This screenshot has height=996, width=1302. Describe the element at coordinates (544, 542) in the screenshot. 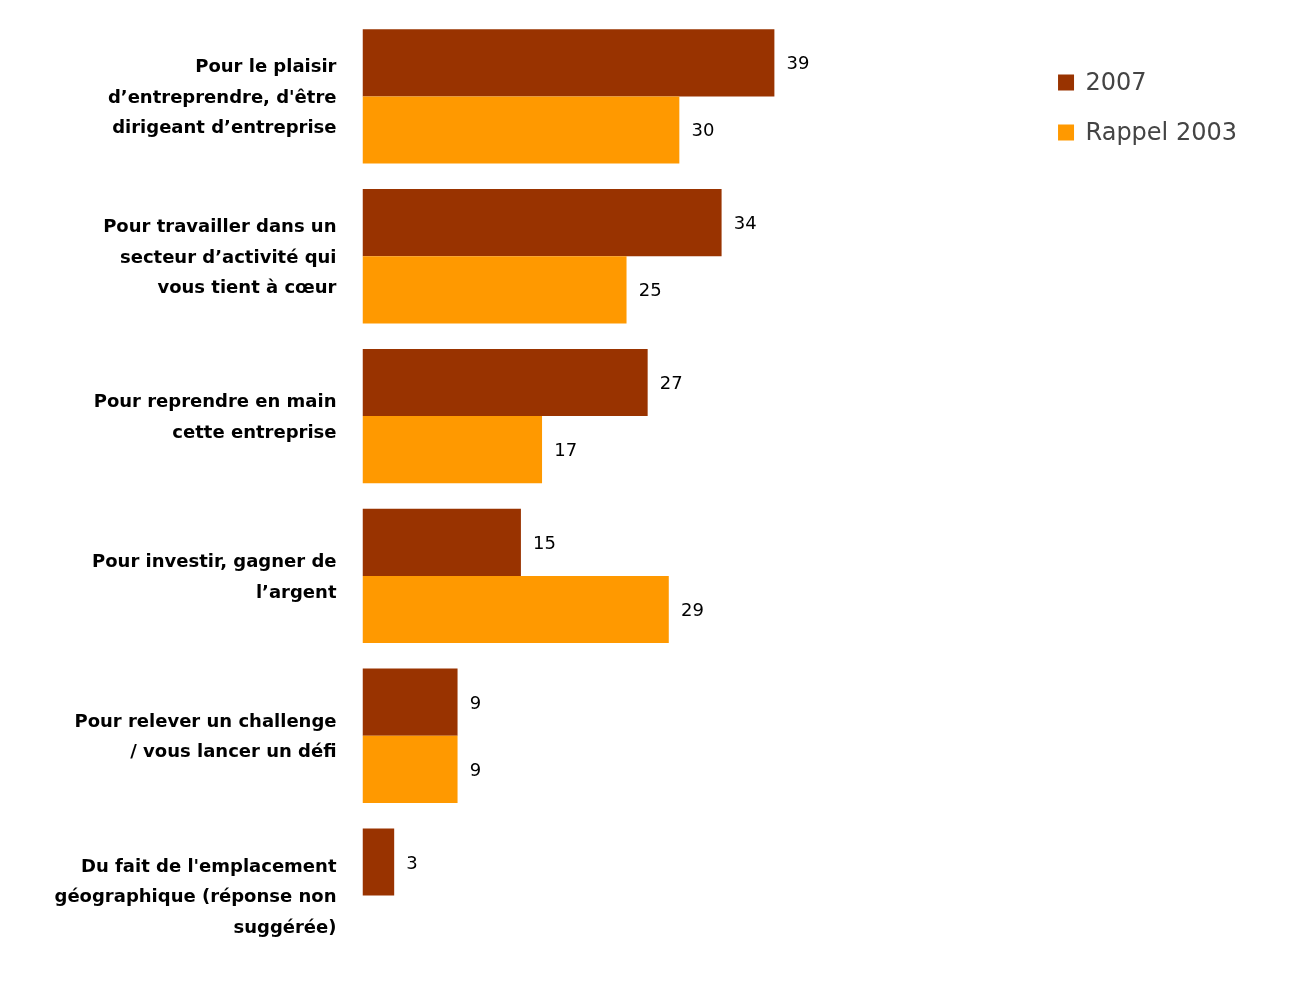

I see `data-label: 15` at that location.